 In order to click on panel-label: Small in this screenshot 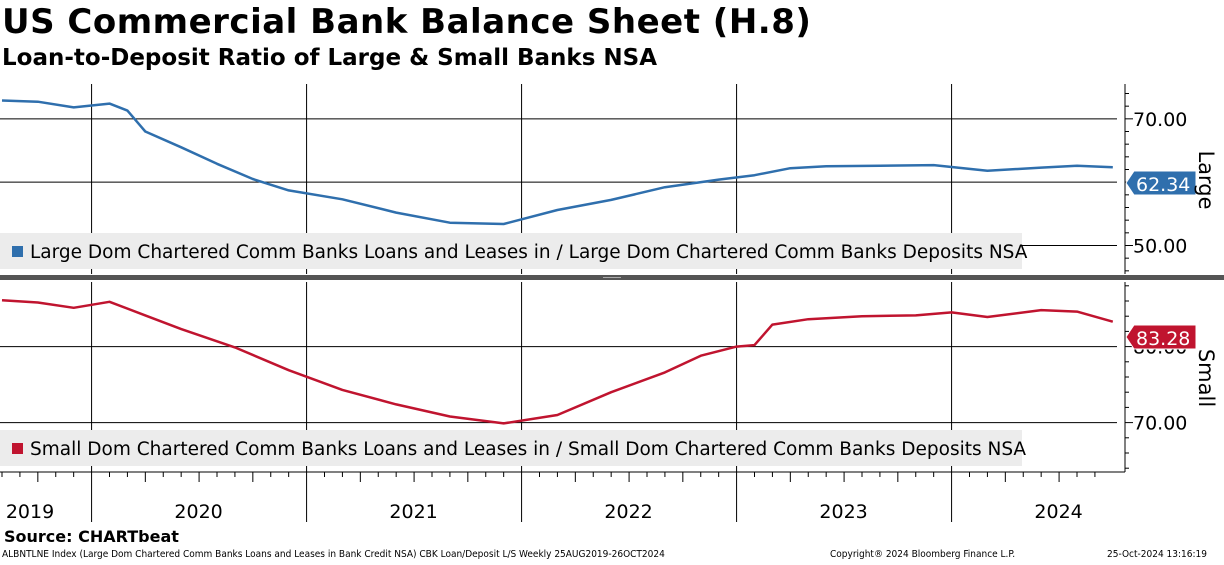, I will do `click(1206, 378)`.